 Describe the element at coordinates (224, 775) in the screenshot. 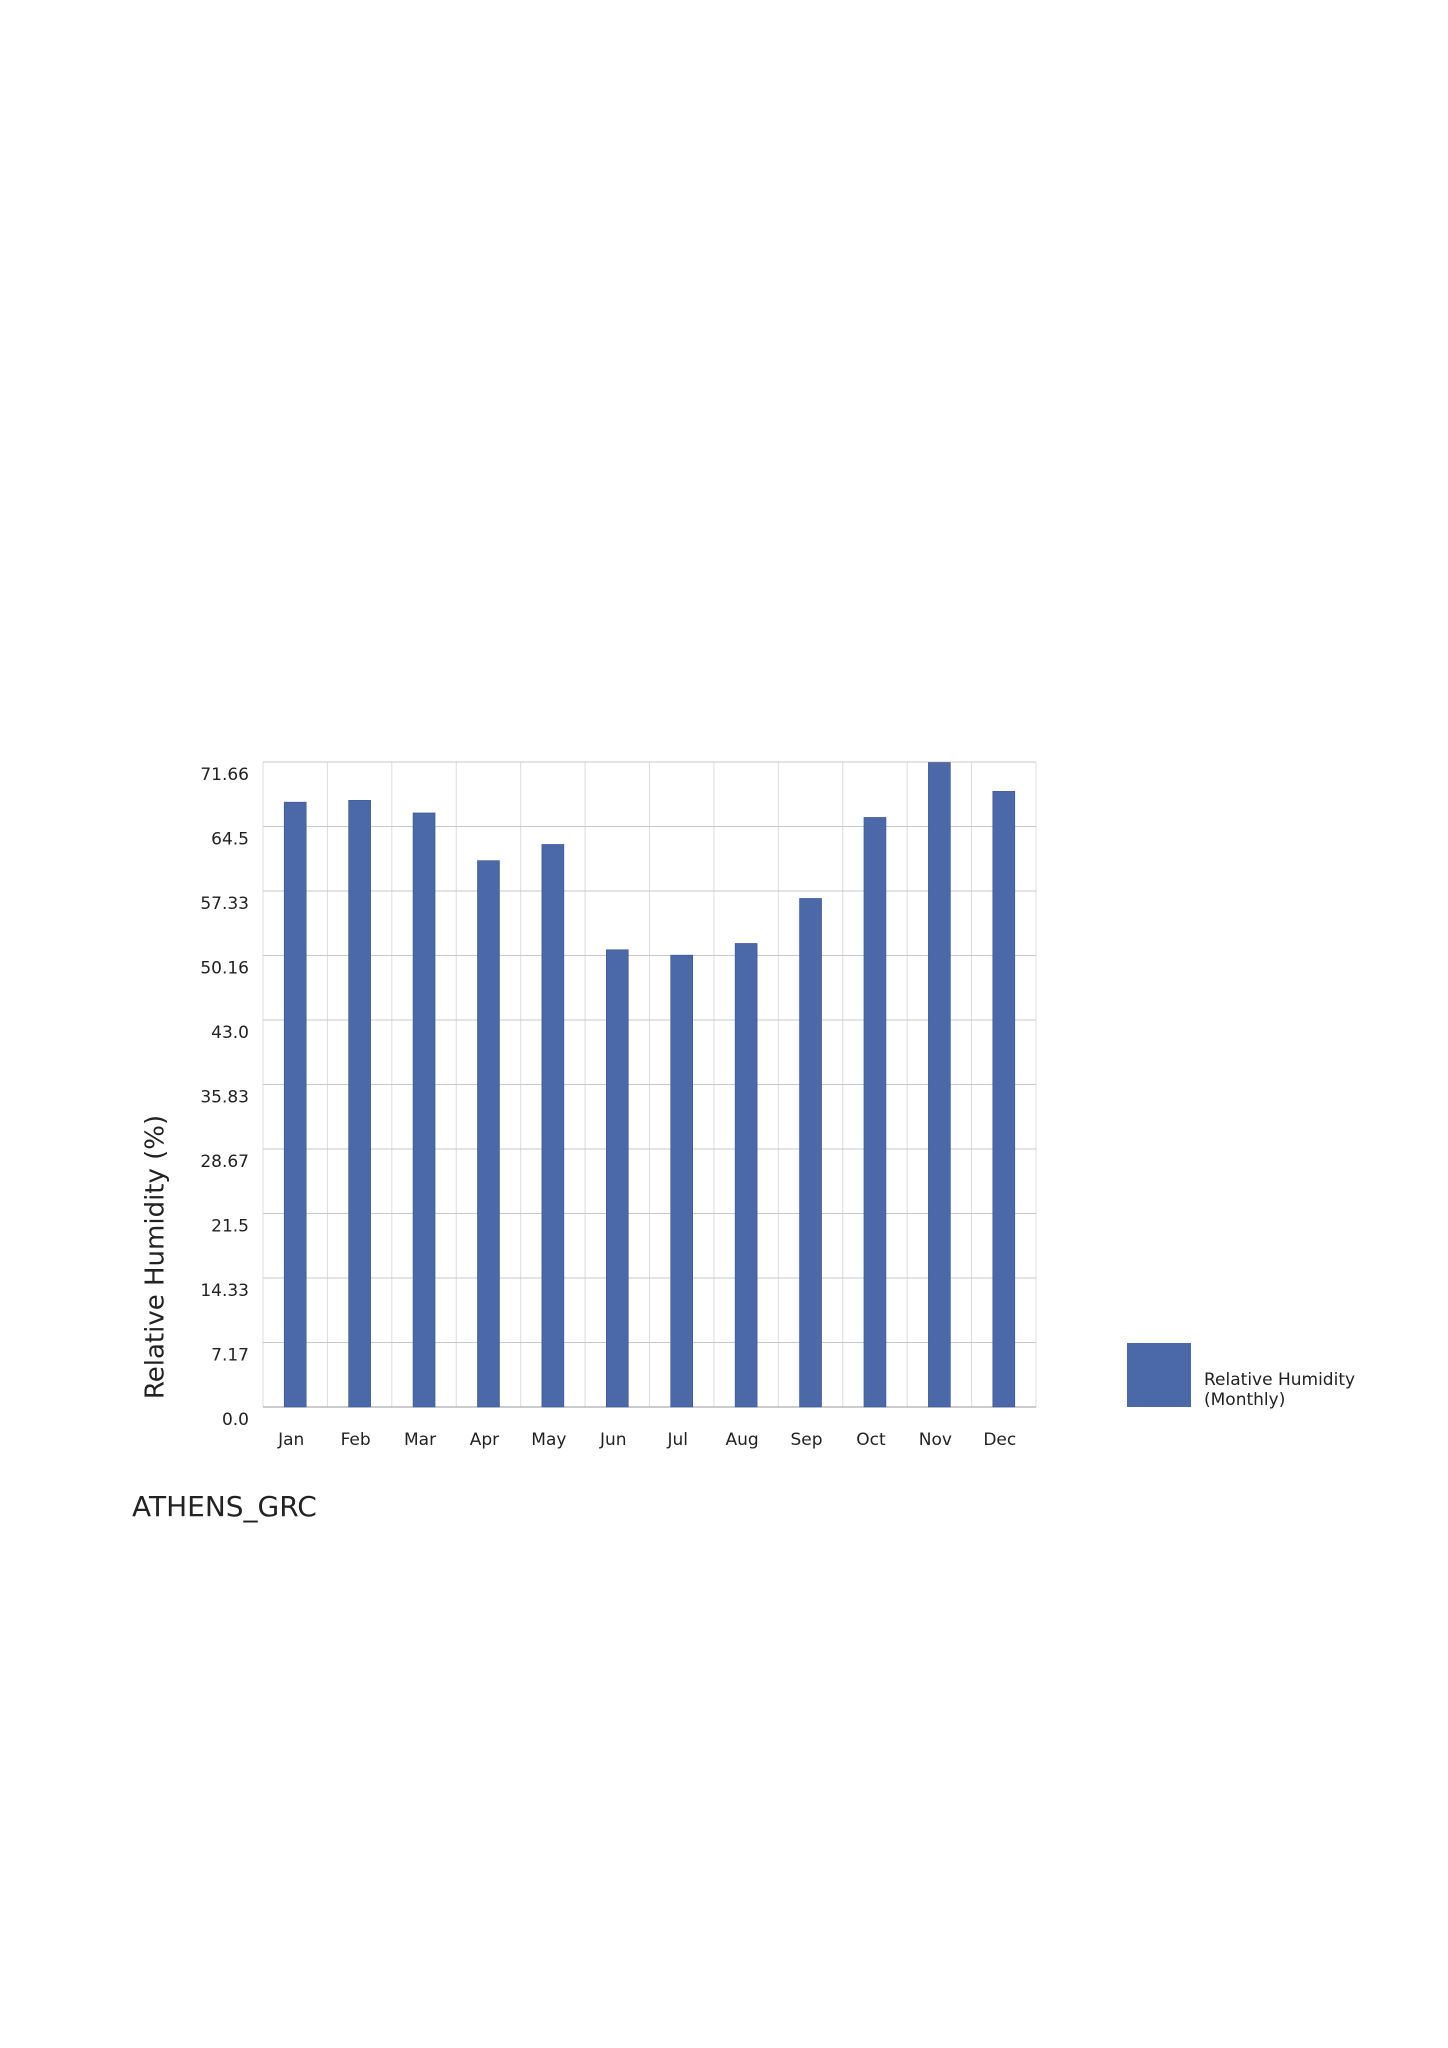

I see `y-tick-label: 71.66` at that location.